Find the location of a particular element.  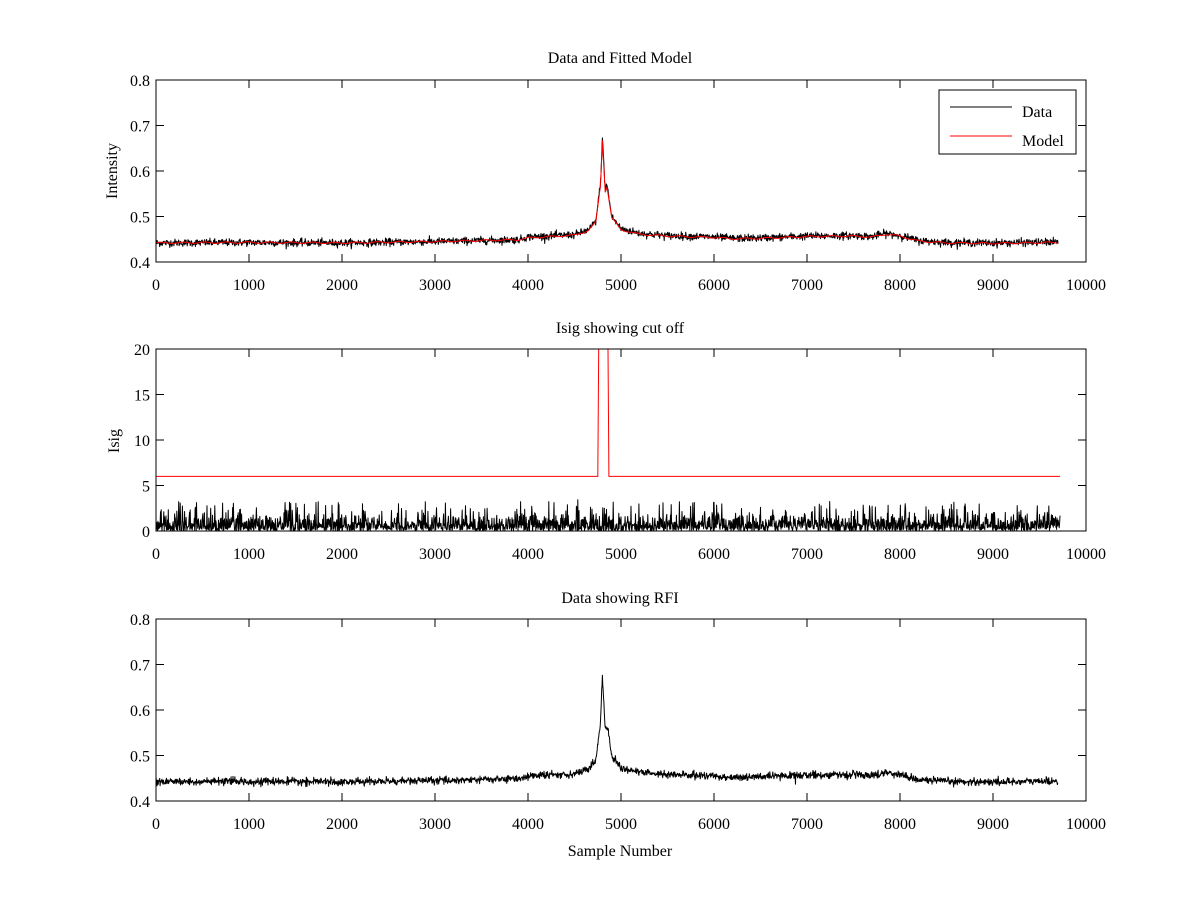

y-tick-label: 15 is located at coordinates (142, 396).